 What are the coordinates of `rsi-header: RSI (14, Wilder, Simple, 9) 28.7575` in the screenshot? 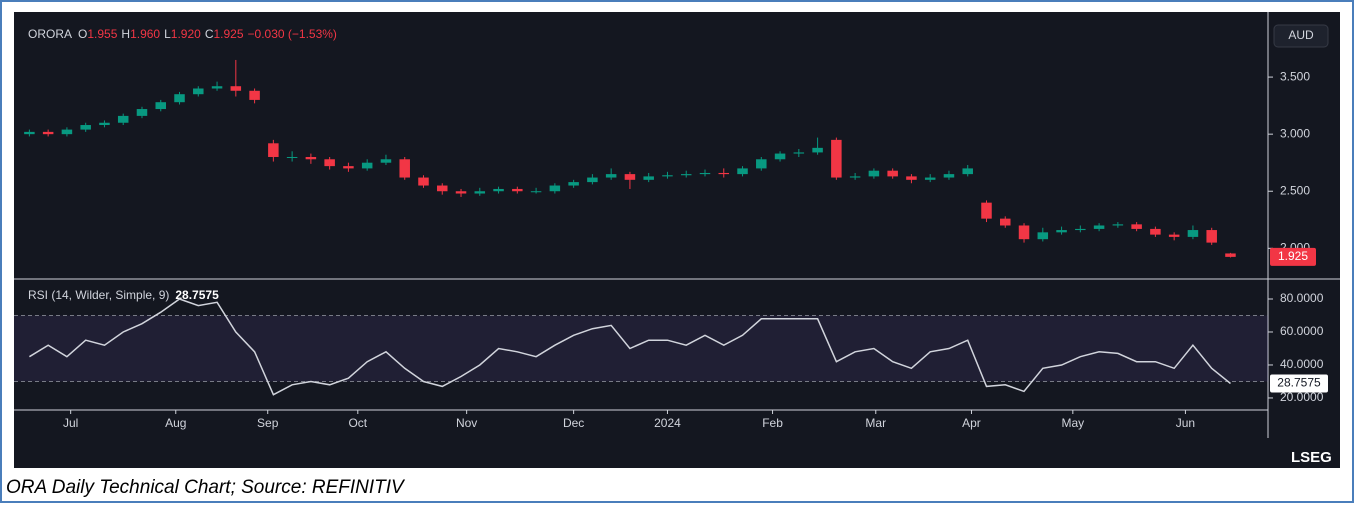 It's located at (123, 295).